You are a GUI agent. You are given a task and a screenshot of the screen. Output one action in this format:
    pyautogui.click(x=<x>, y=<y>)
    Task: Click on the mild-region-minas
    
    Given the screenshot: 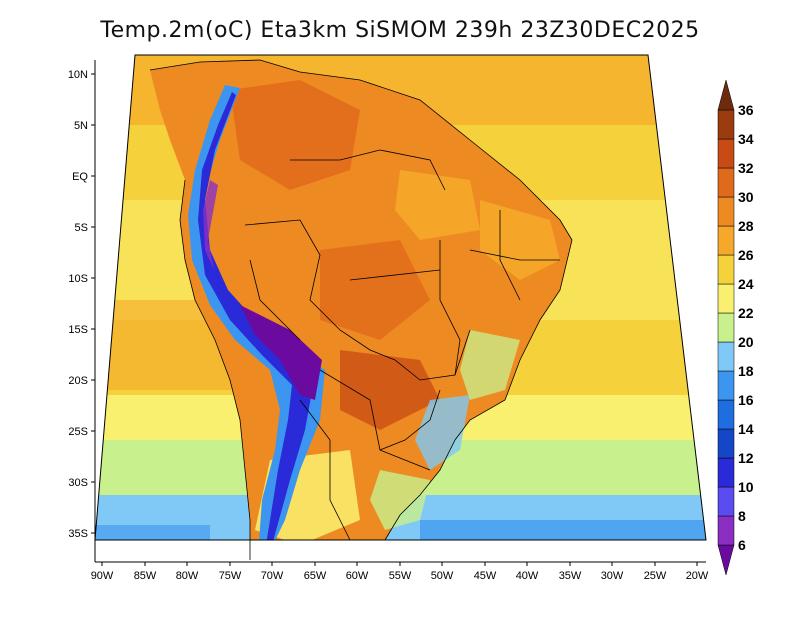 What is the action you would take?
    pyautogui.click(x=490, y=365)
    